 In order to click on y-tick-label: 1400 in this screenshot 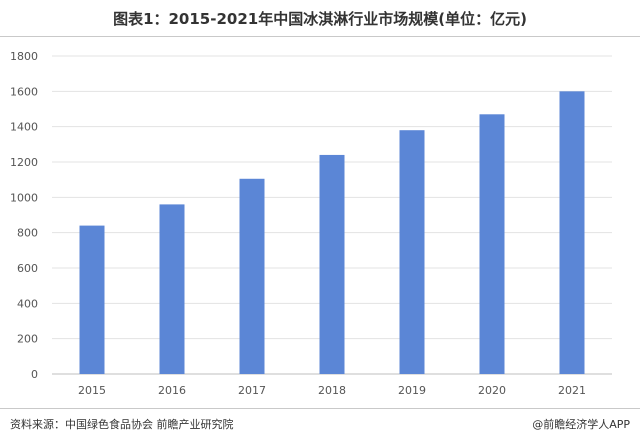, I will do `click(24, 127)`.